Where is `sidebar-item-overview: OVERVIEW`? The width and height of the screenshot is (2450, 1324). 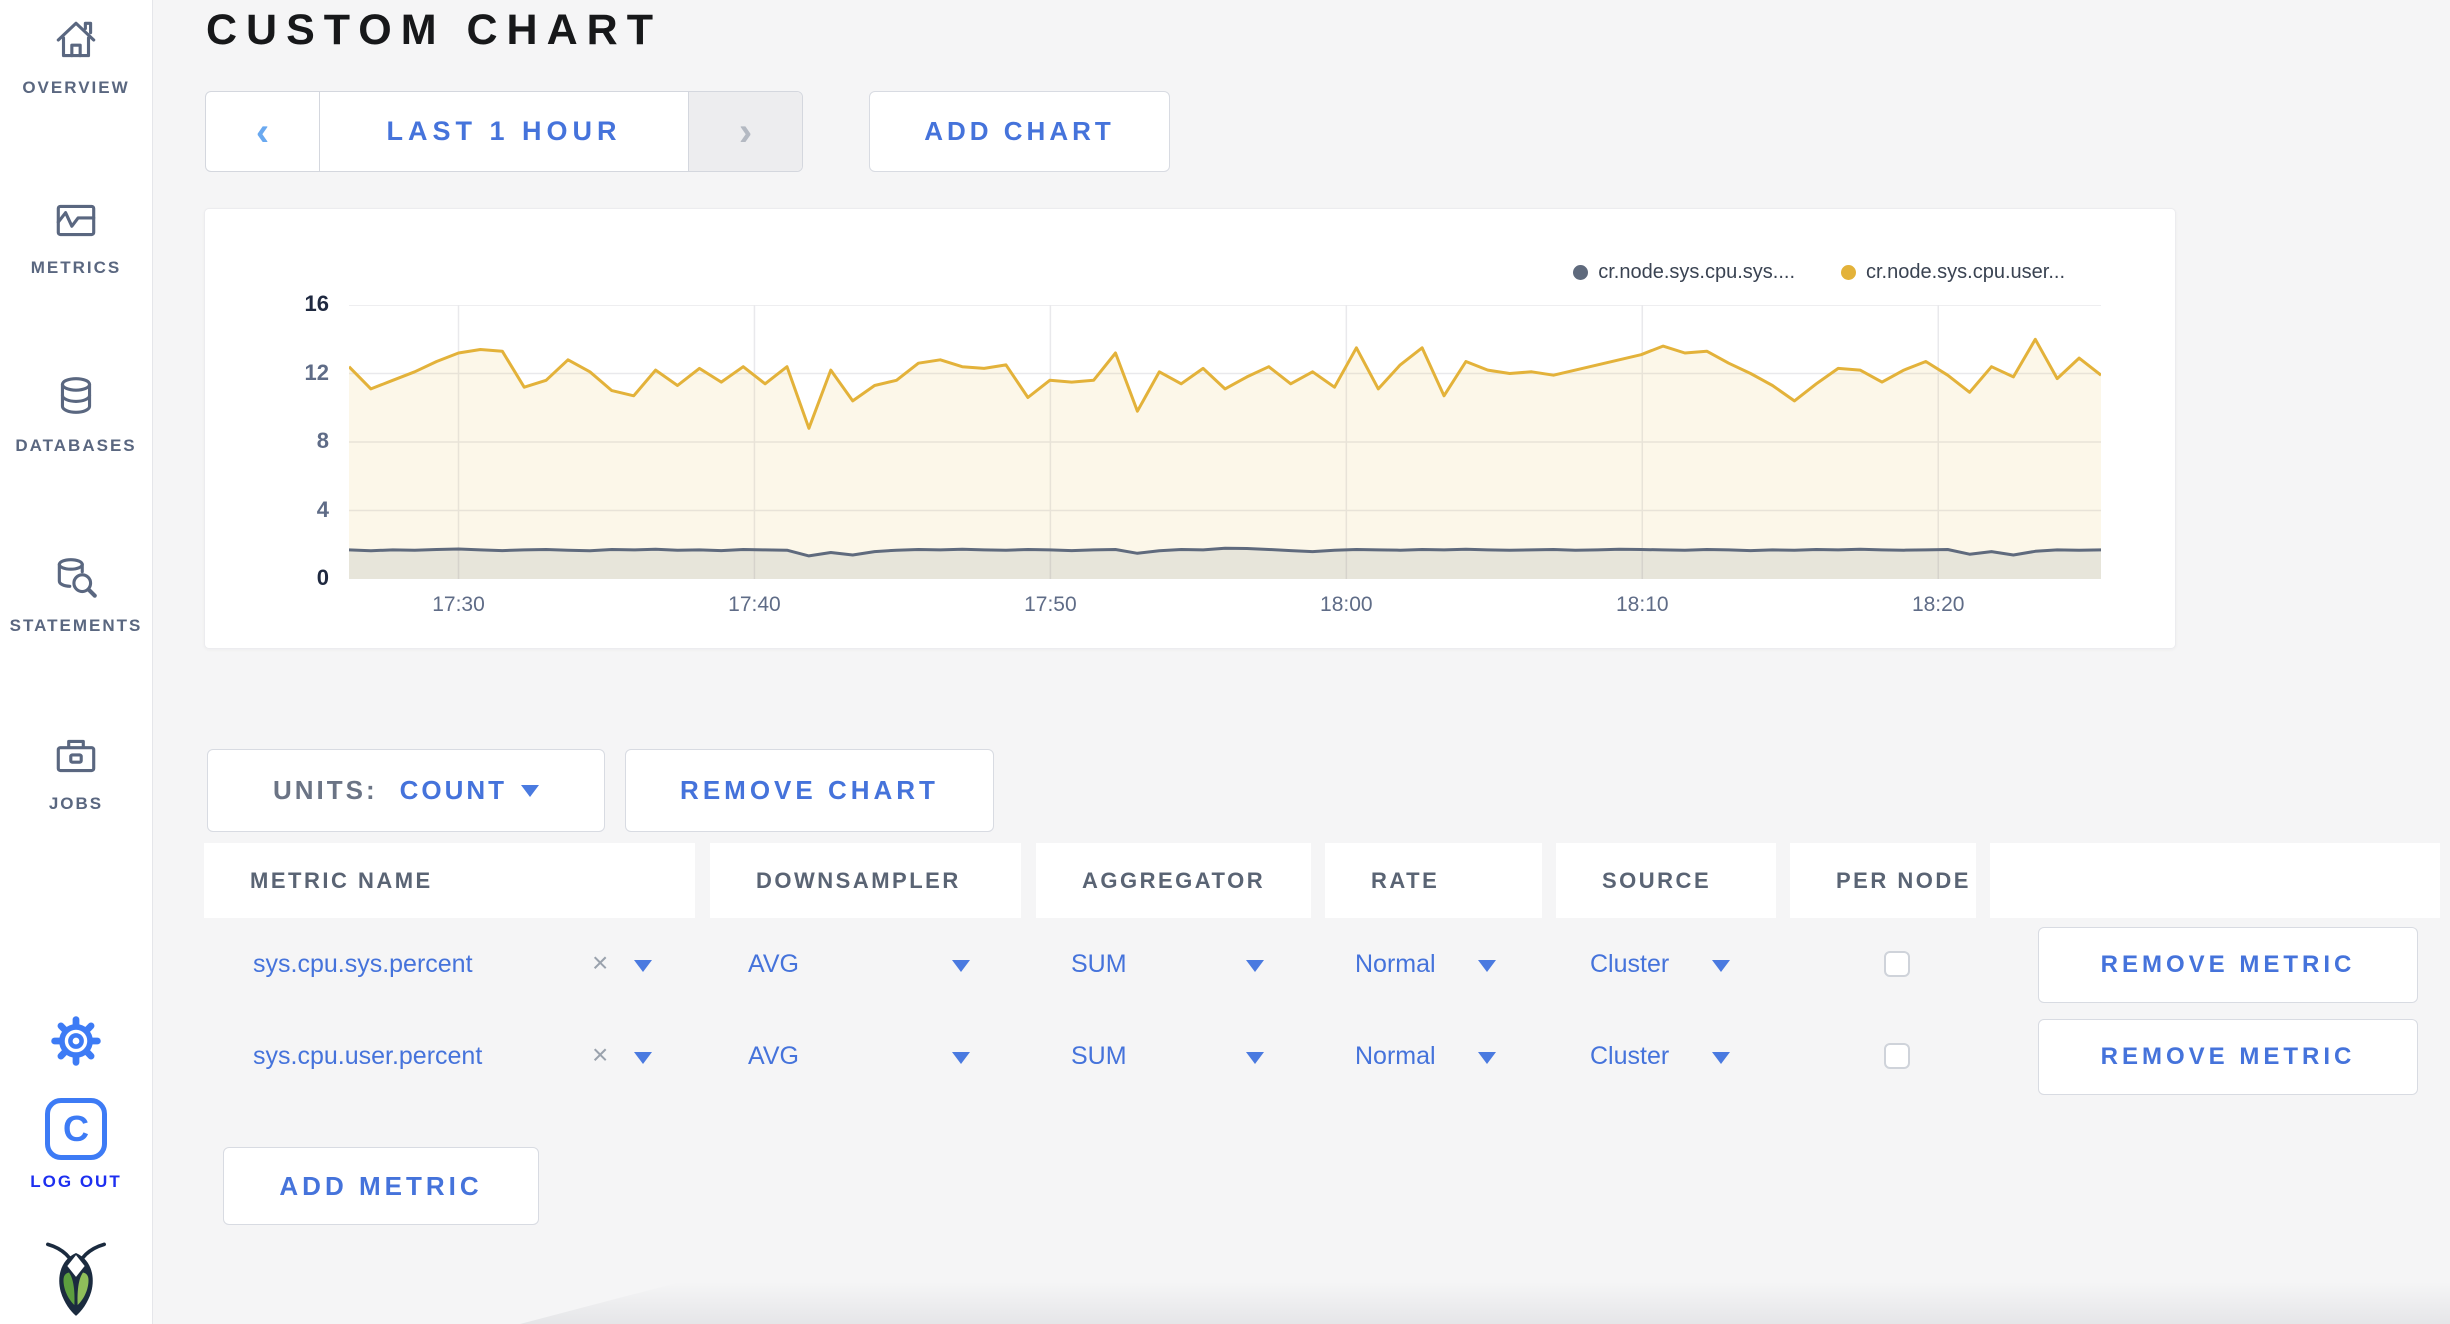 sidebar-item-overview: OVERVIEW is located at coordinates (76, 57).